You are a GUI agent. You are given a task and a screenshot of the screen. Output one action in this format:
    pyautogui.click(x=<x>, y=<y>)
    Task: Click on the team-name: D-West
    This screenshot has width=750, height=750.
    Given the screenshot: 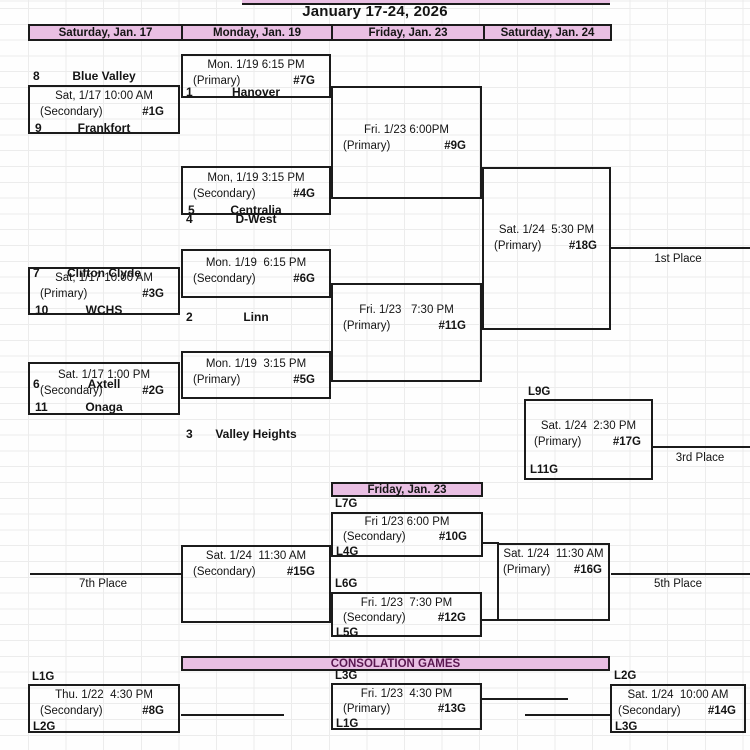 What is the action you would take?
    pyautogui.click(x=256, y=219)
    